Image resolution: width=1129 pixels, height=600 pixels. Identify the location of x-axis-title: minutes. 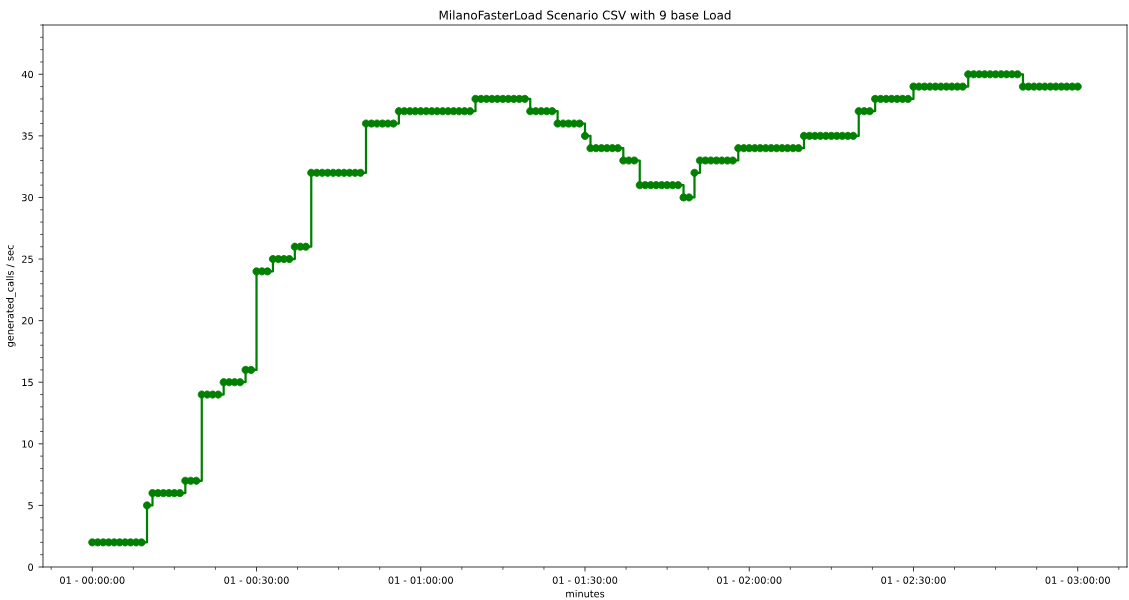
(585, 593).